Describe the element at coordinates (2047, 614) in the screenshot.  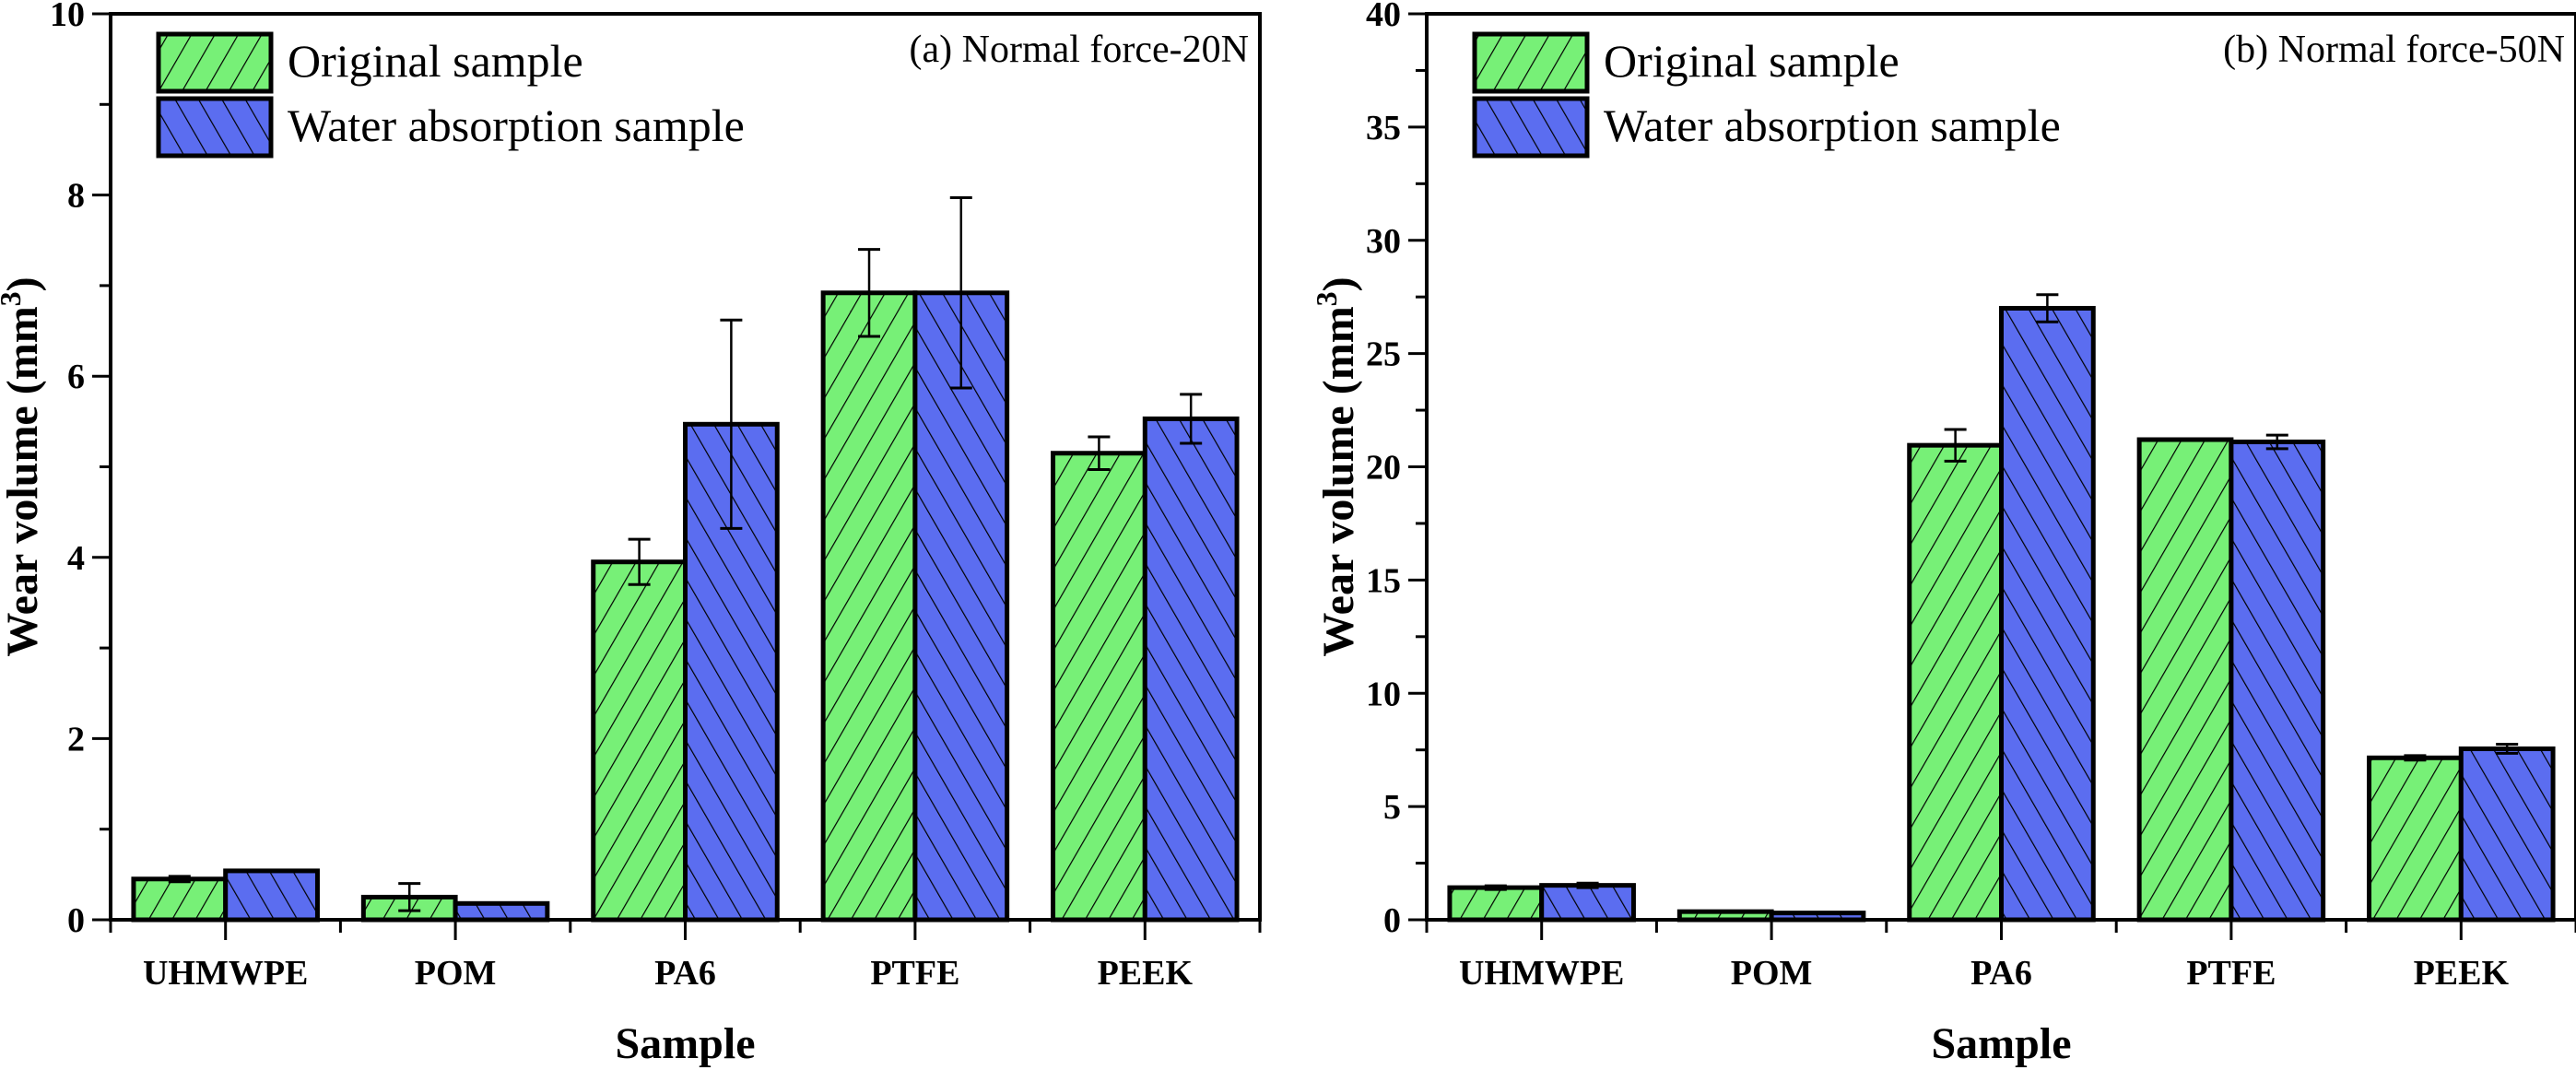
I see `bar-pa6-water` at that location.